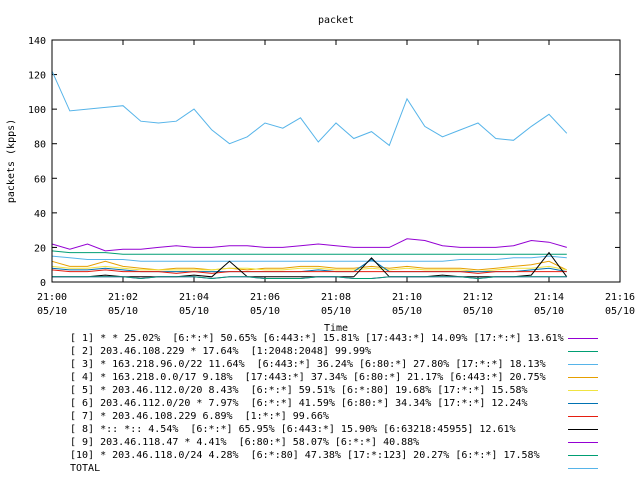 The image size is (640, 480). Describe the element at coordinates (265, 297) in the screenshot. I see `x-tick-time: 21:06` at that location.